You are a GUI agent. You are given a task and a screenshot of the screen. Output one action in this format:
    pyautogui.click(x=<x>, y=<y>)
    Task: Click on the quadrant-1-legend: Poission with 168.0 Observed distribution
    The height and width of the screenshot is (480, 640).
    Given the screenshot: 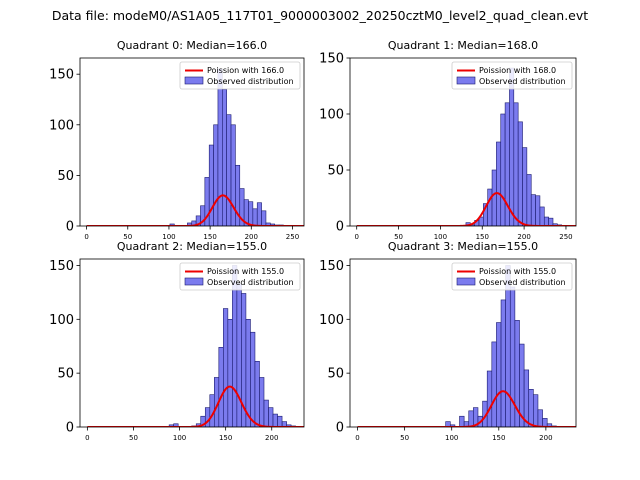 What is the action you would take?
    pyautogui.click(x=512, y=75)
    